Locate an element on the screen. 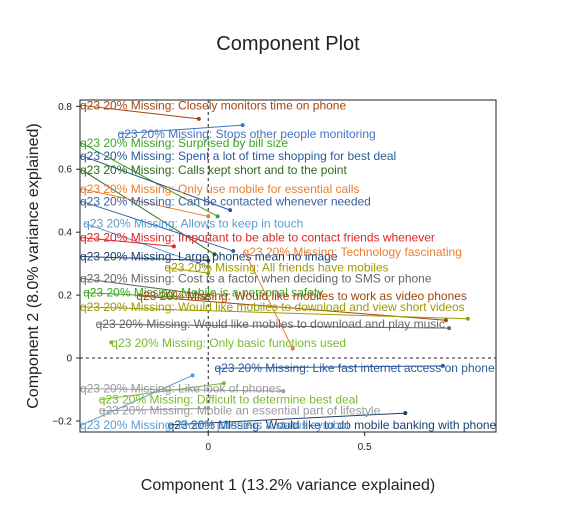 The height and width of the screenshot is (512, 576). y-tick-label: 0.2 is located at coordinates (65, 296).